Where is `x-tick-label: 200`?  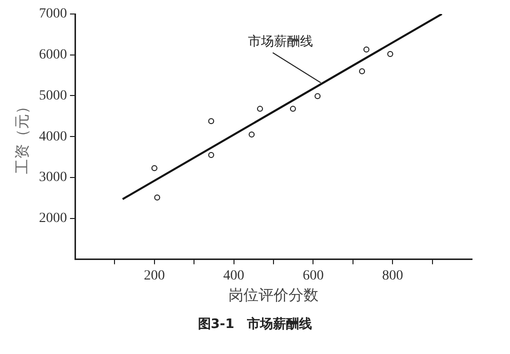 x-tick-label: 200 is located at coordinates (154, 276).